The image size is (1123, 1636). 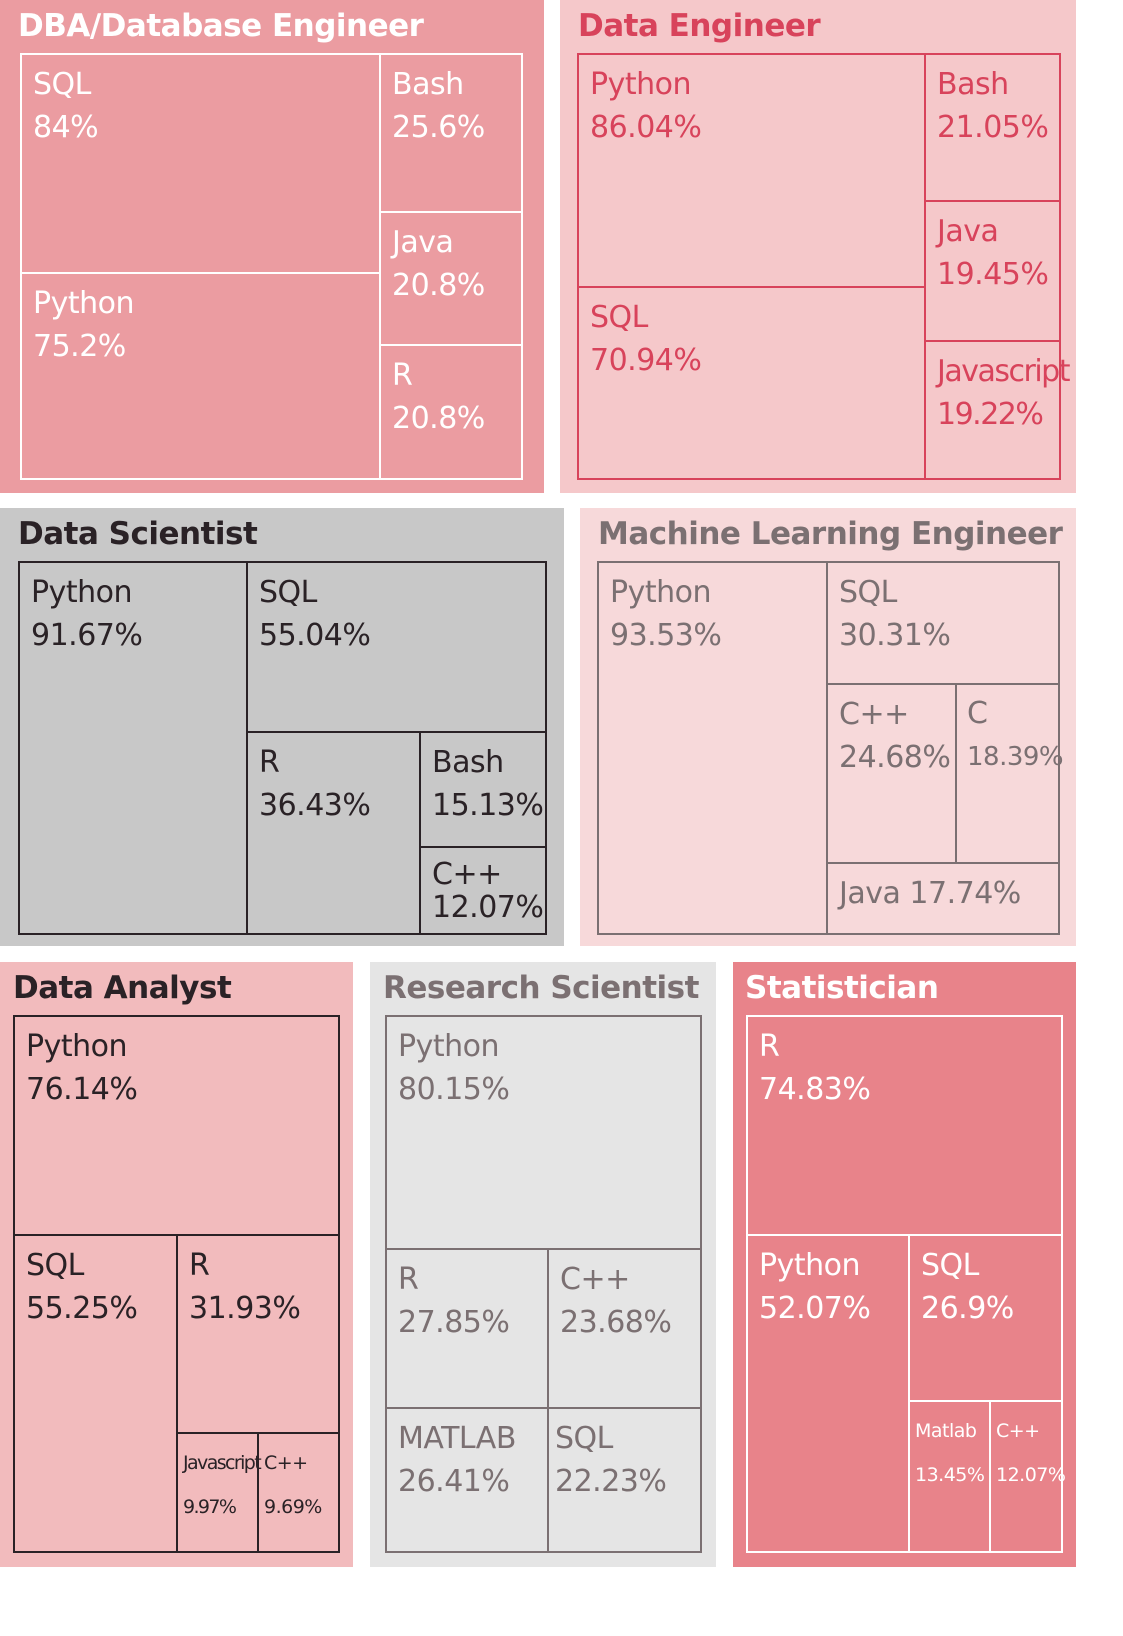 I want to click on cell-name: Matlab, so click(x=946, y=1431).